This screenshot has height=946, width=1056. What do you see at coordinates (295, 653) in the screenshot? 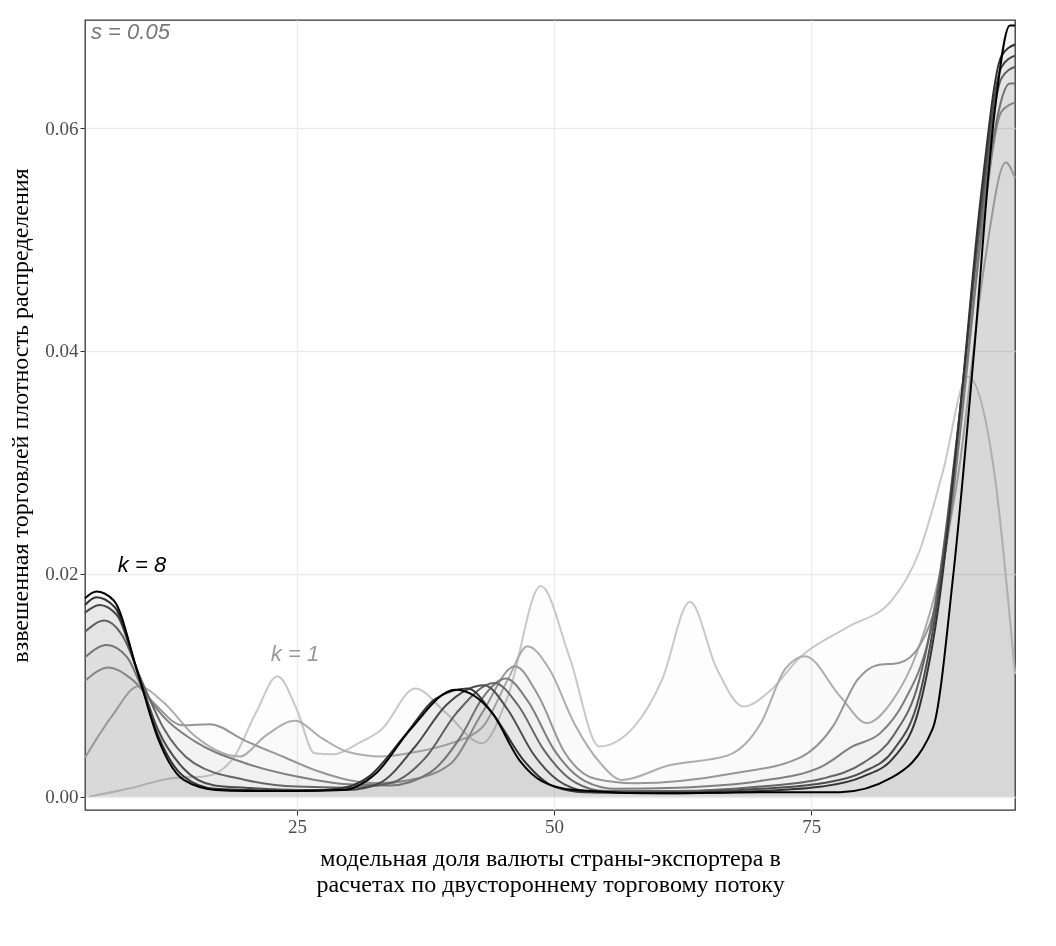
I see `annotation: k = 1` at bounding box center [295, 653].